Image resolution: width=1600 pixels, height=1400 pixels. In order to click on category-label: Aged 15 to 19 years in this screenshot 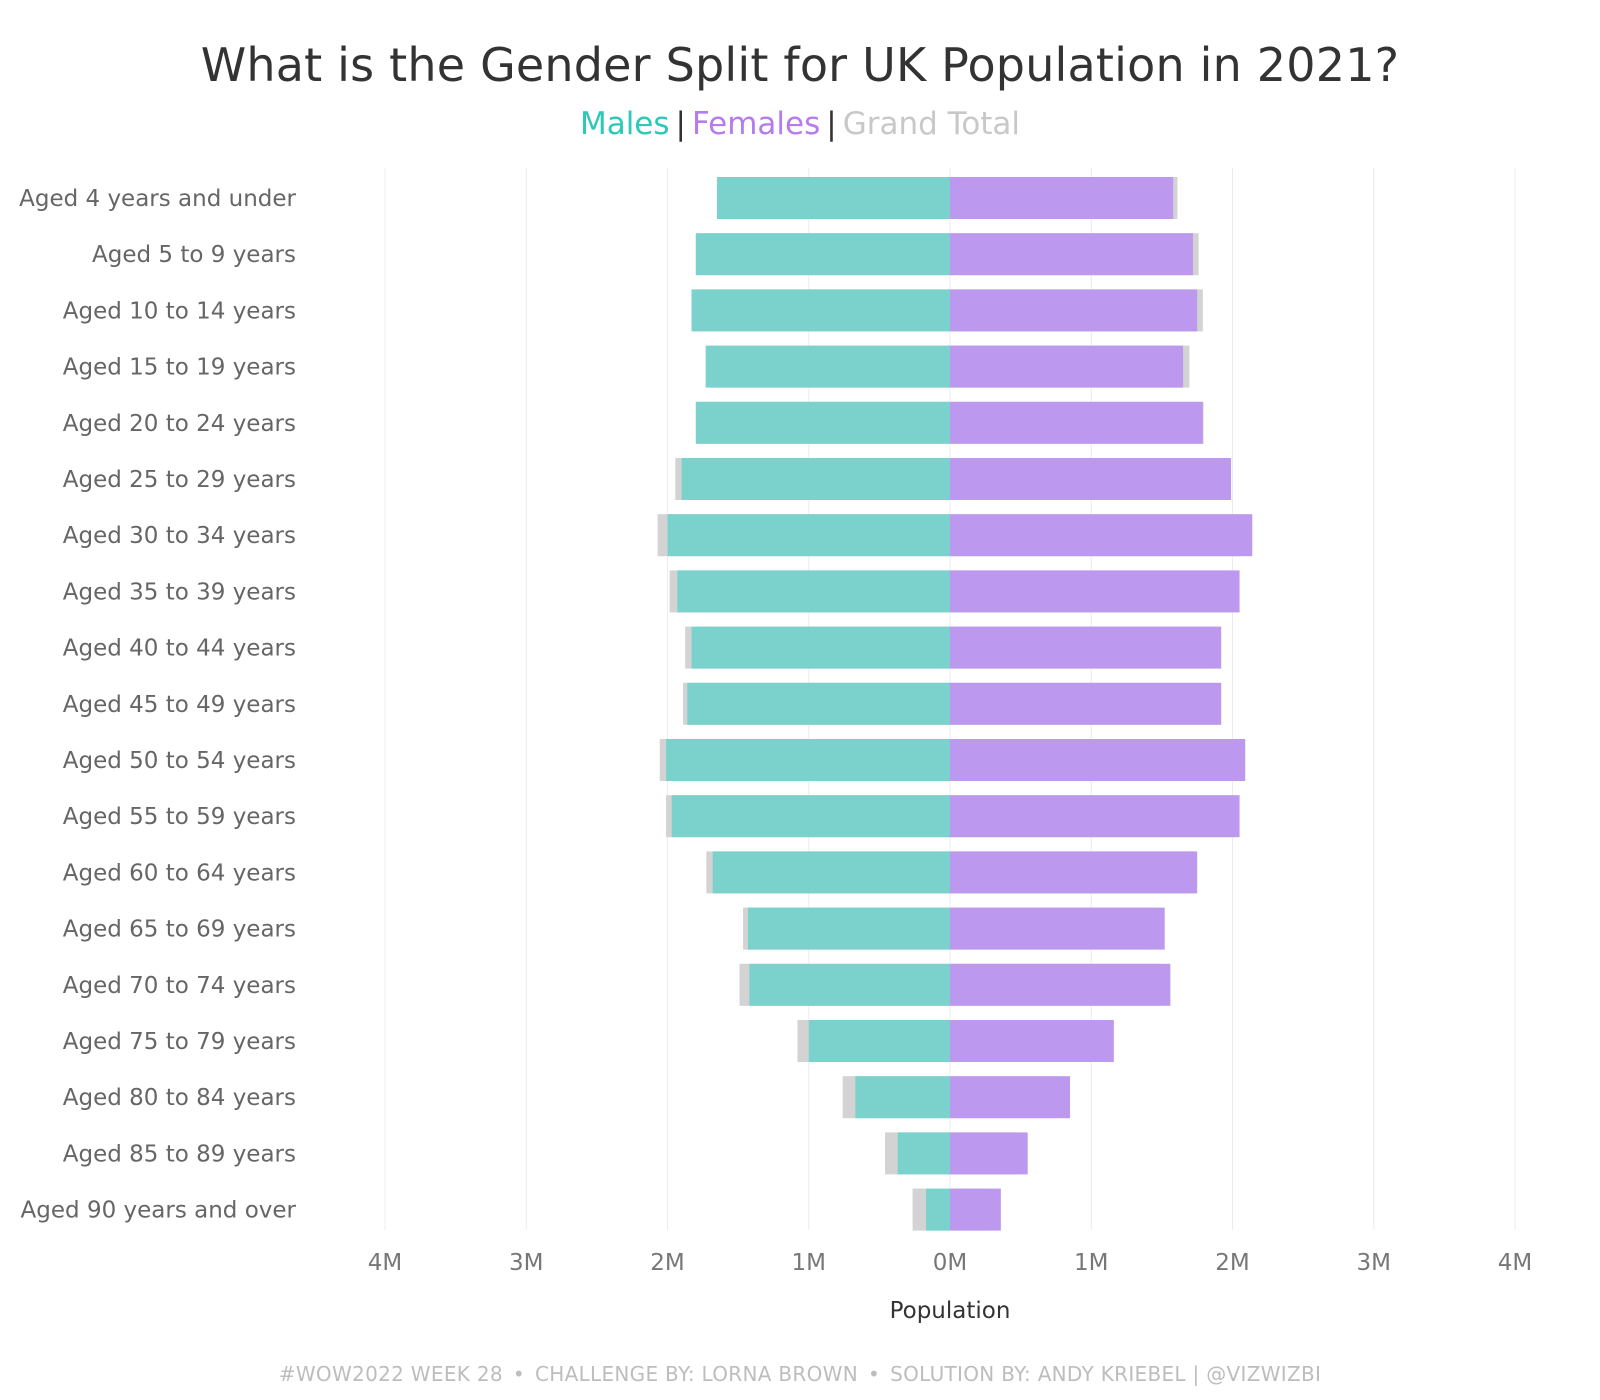, I will do `click(179, 368)`.